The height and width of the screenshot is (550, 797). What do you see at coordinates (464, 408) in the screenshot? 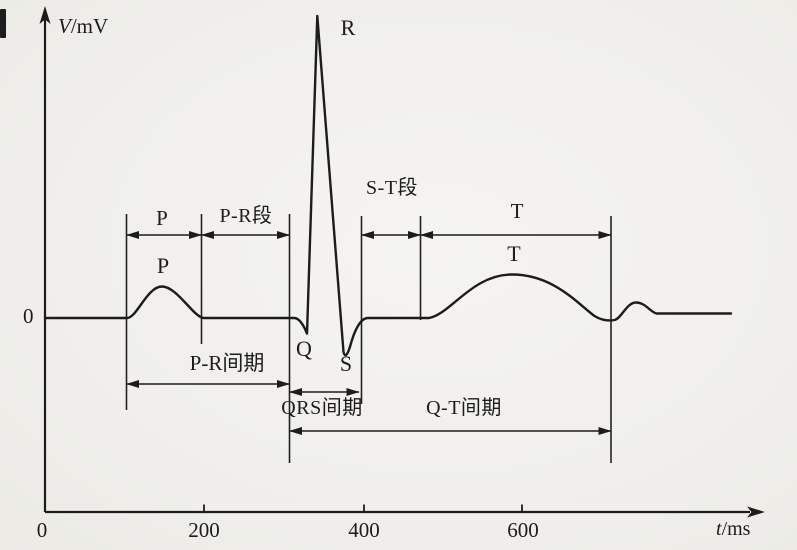
I see `qt-interval-label: Q-T间期` at bounding box center [464, 408].